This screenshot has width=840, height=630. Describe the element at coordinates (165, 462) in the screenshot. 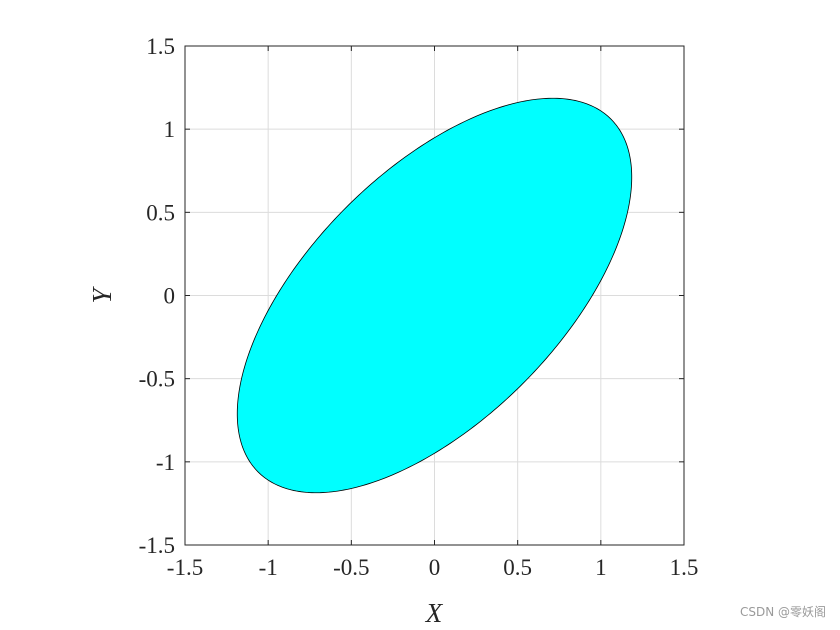

I see `y-tick-label: -1` at that location.